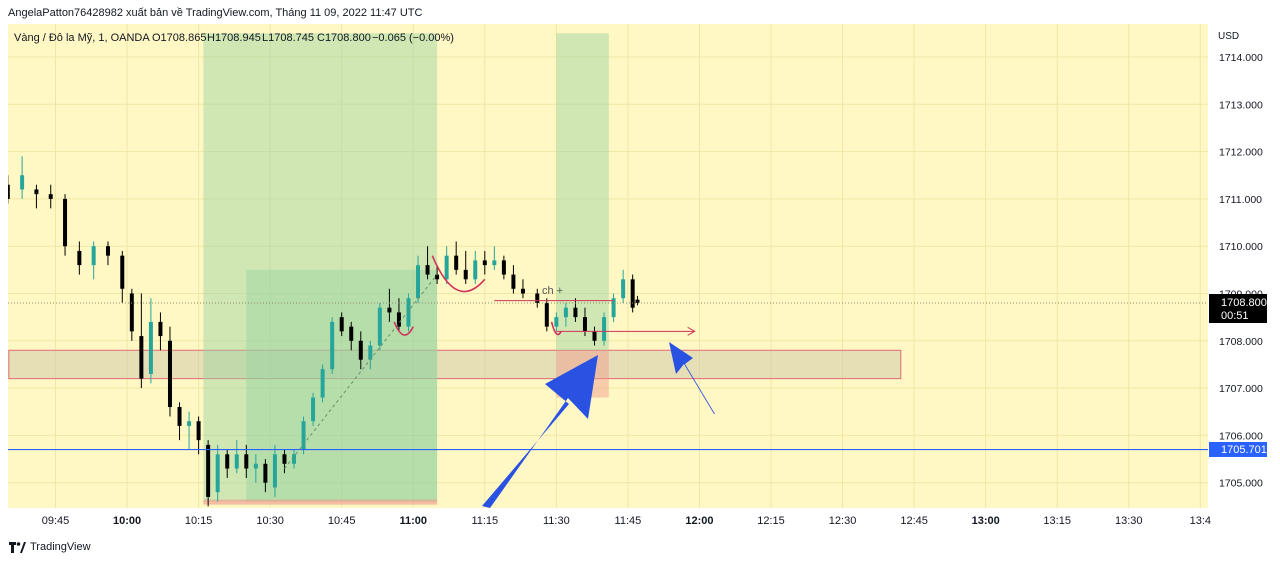 The height and width of the screenshot is (563, 1280). Describe the element at coordinates (56, 521) in the screenshot. I see `time-tick-label: 09:45` at that location.